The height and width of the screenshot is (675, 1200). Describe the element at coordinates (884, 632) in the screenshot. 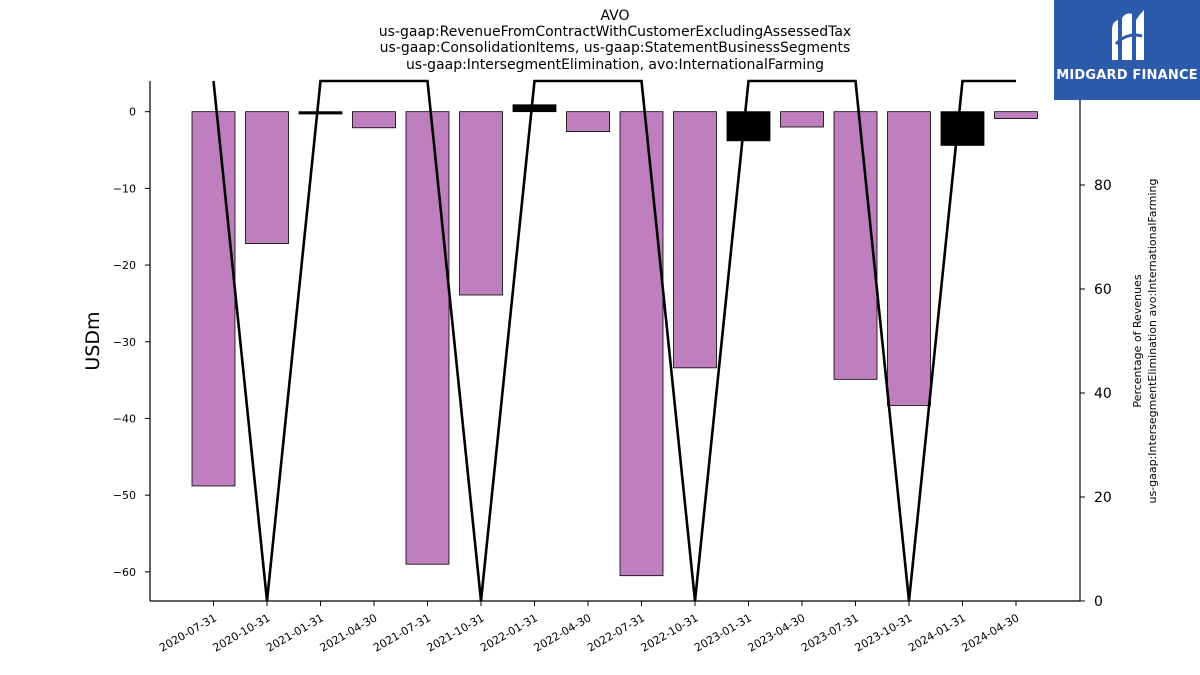

I see `x-tick-label: 2023-10-31` at that location.